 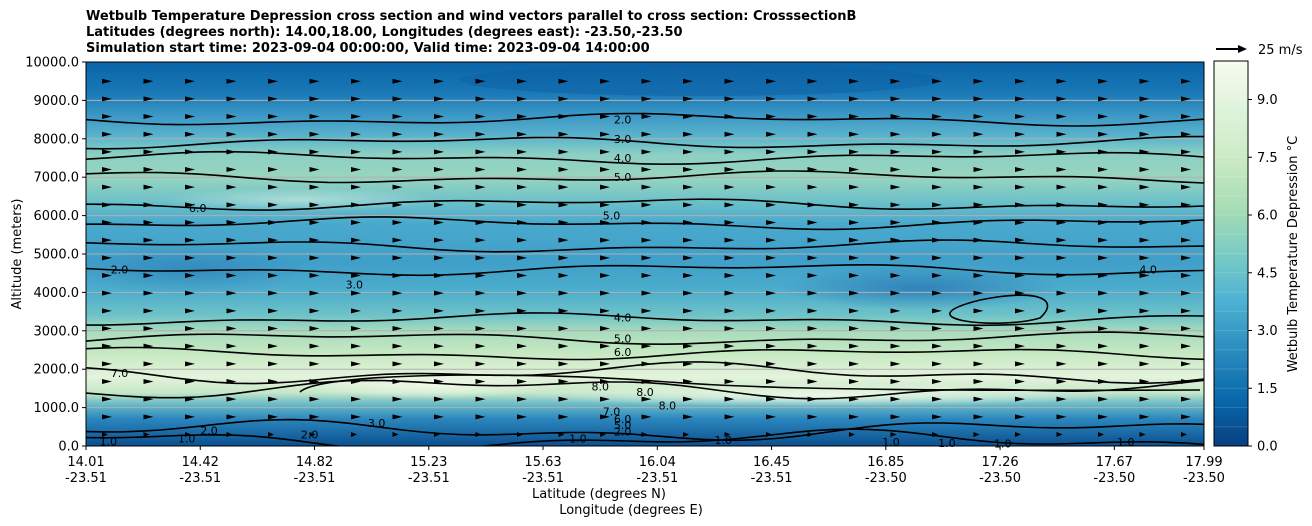 What do you see at coordinates (601, 386) in the screenshot?
I see `contour-label: 8.0` at bounding box center [601, 386].